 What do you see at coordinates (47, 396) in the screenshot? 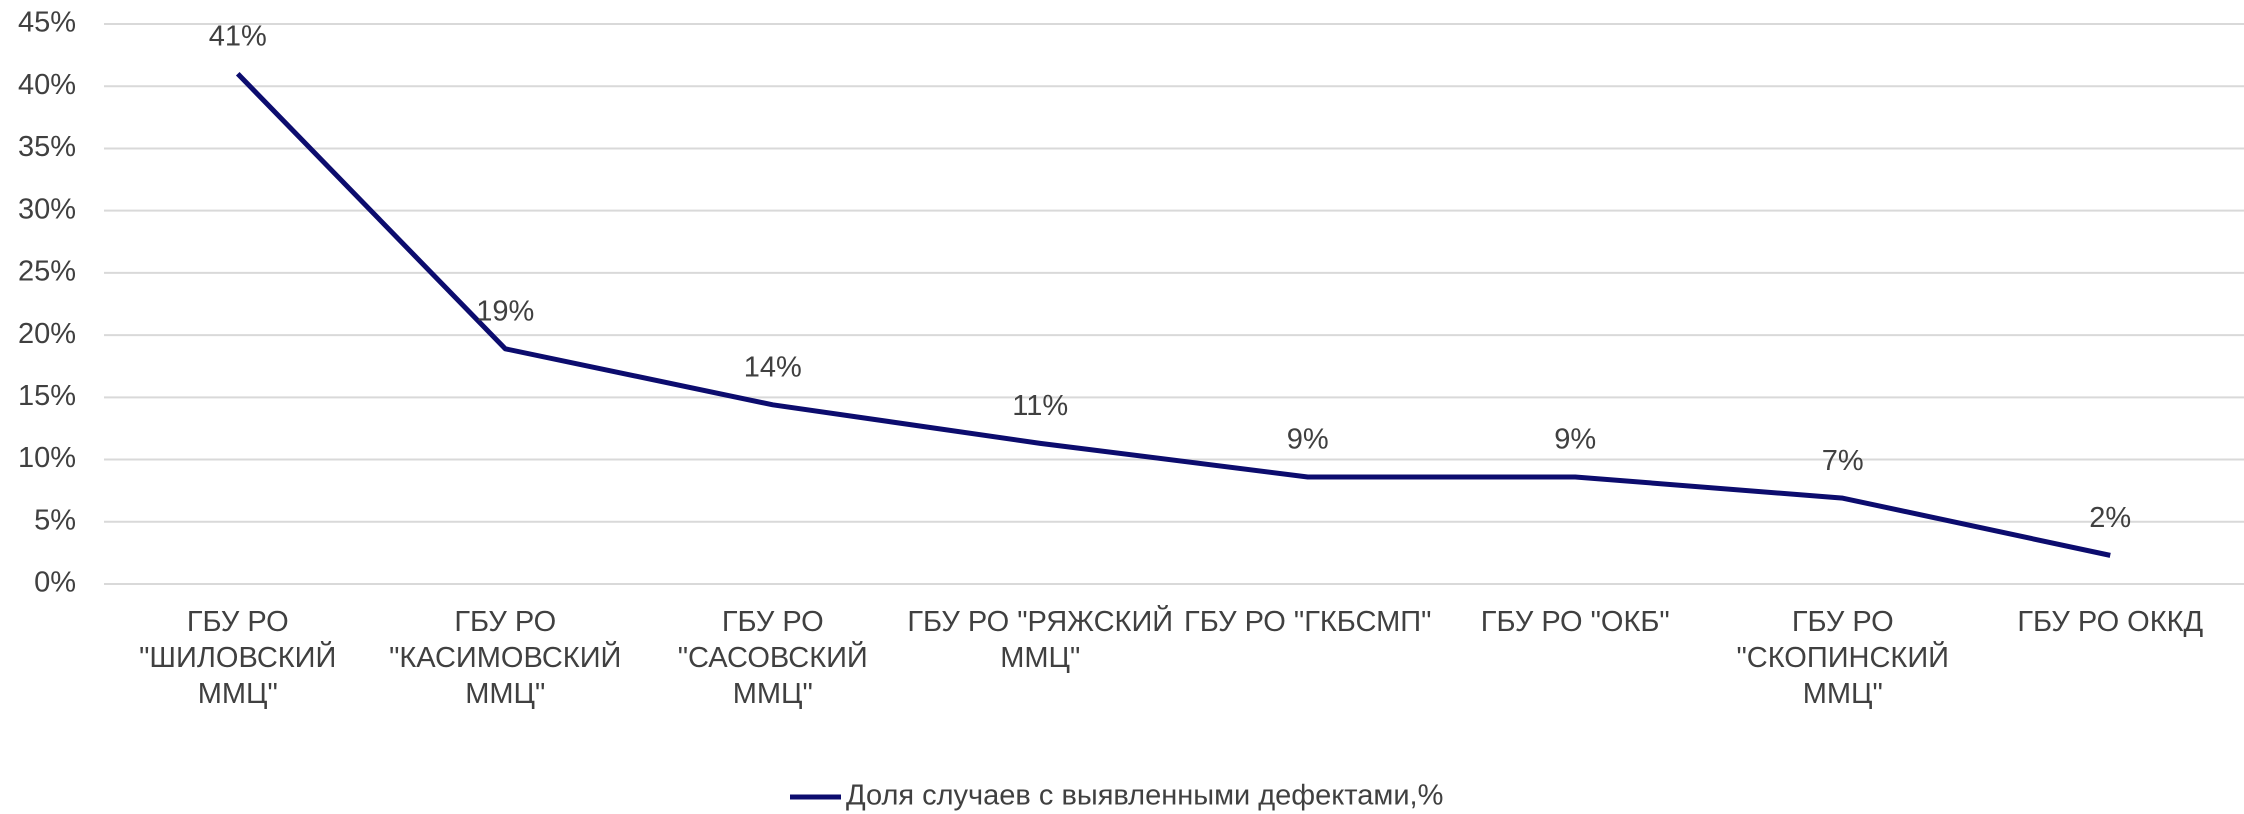
I see `y-tick-label: 15%` at bounding box center [47, 396].